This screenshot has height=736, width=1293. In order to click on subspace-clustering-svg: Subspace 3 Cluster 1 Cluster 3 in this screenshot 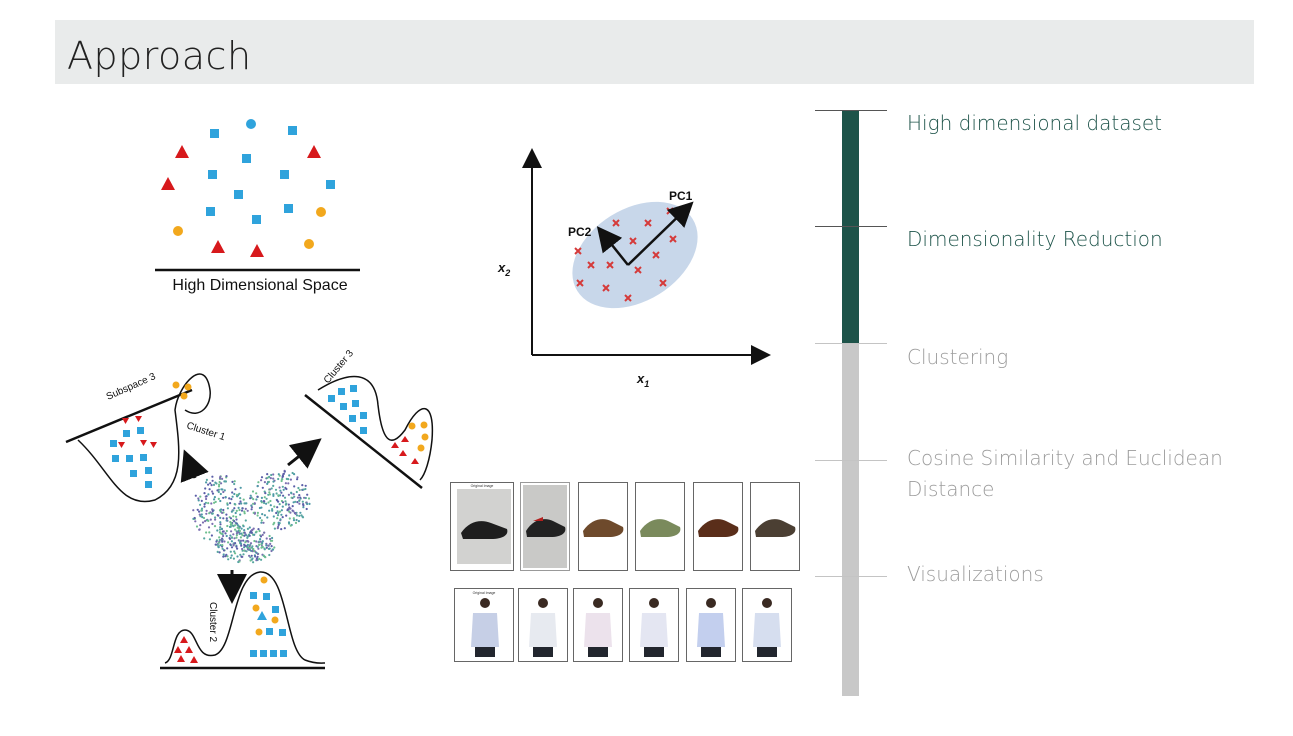, I will do `click(249, 509)`.